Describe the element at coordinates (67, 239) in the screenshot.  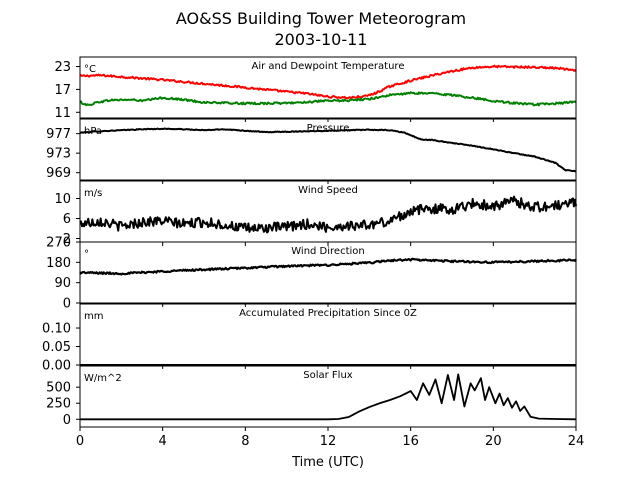
I see `y-tick-label-windspeed-0: 2` at that location.